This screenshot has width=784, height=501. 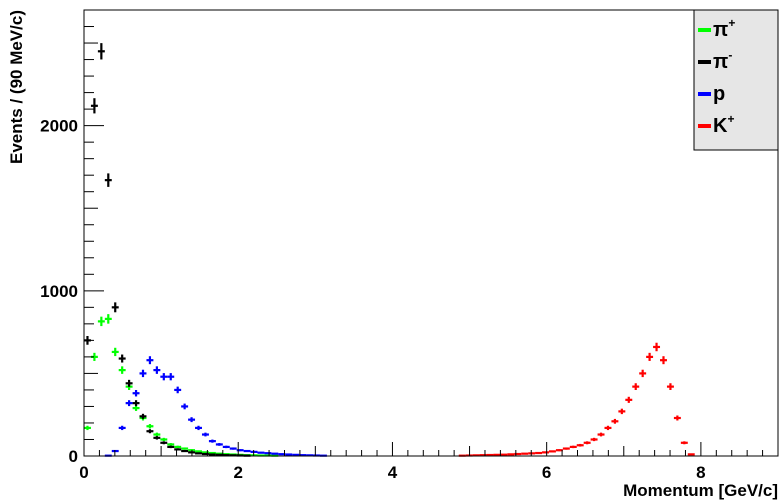 What do you see at coordinates (393, 472) in the screenshot?
I see `x-tick-label: 4` at bounding box center [393, 472].